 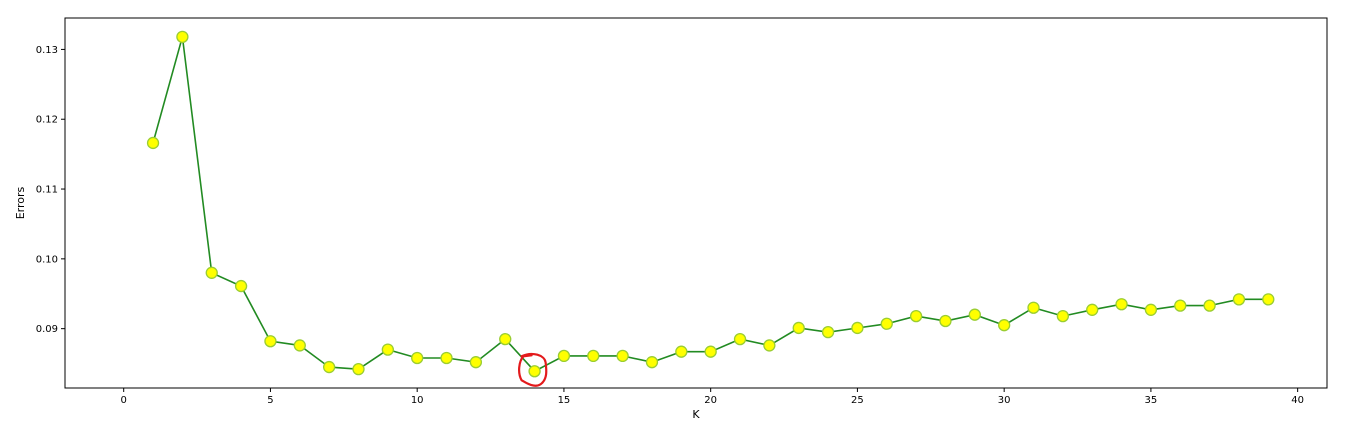 What do you see at coordinates (417, 400) in the screenshot?
I see `x-tick-label: 10` at bounding box center [417, 400].